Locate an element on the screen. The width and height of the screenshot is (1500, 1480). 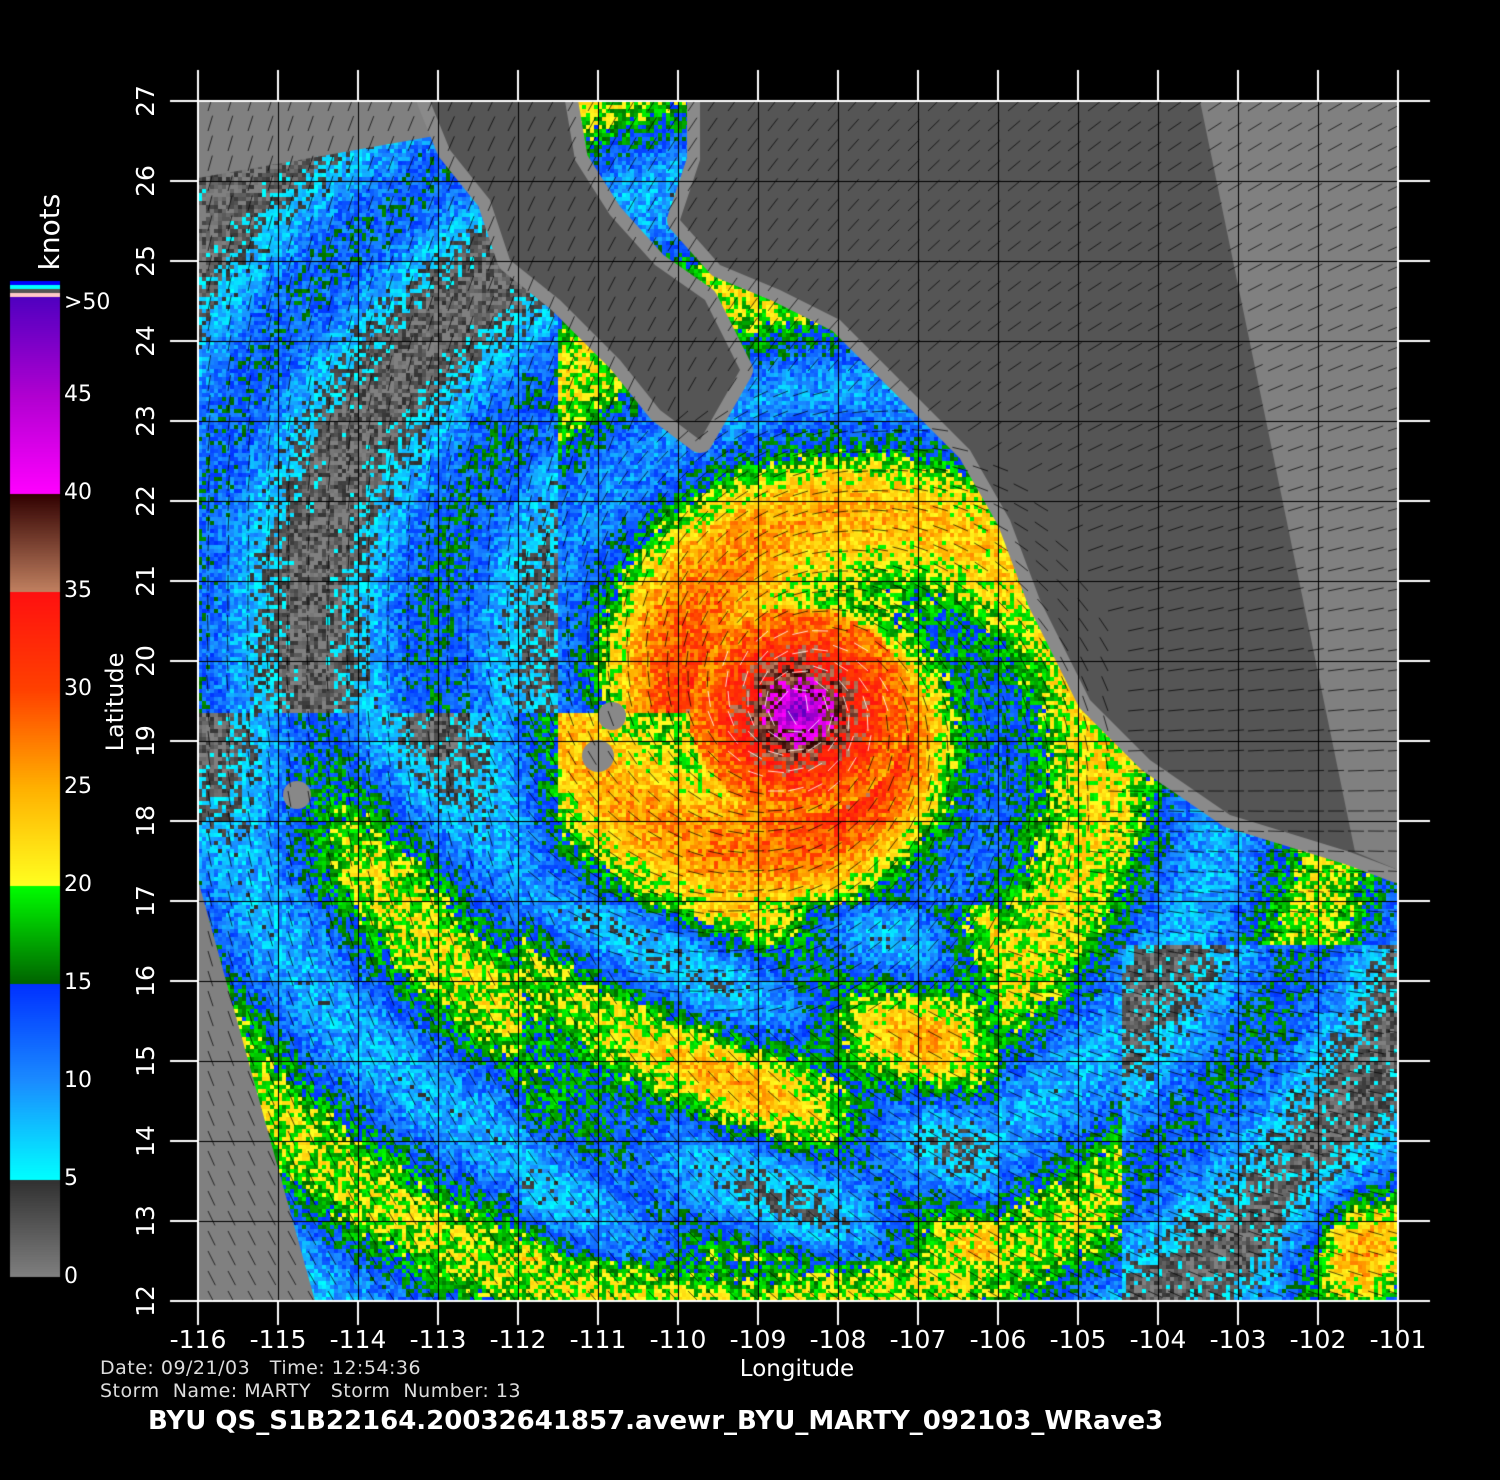
colorbar-tick-label: >50 is located at coordinates (87, 302).